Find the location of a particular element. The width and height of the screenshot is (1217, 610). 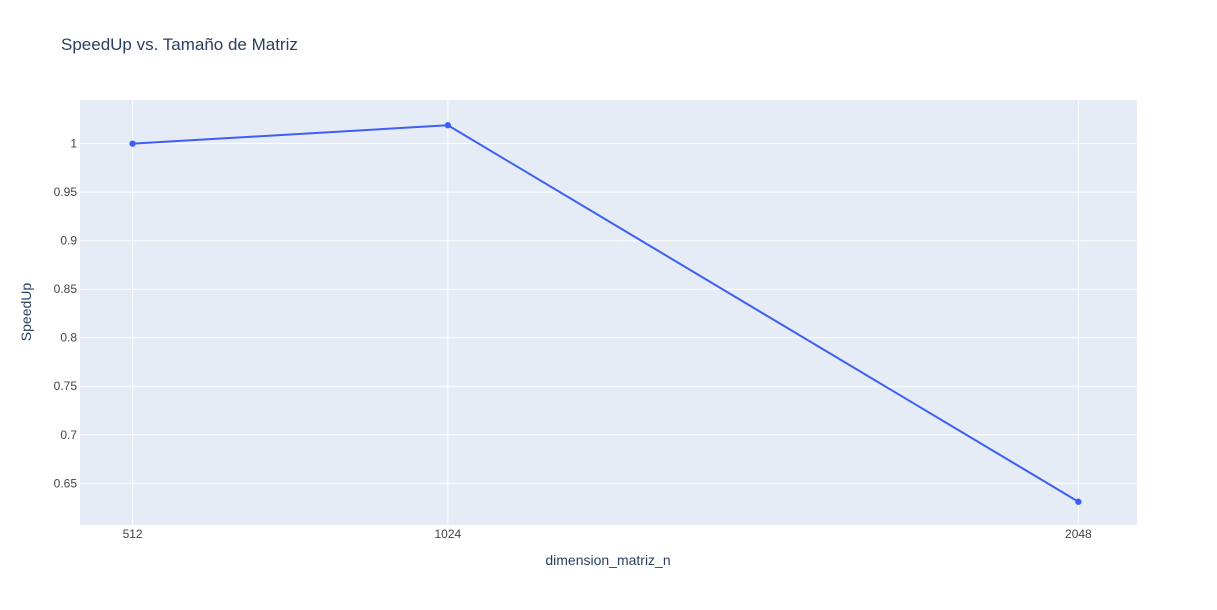

y-tick-label: 0.75 is located at coordinates (66, 386).